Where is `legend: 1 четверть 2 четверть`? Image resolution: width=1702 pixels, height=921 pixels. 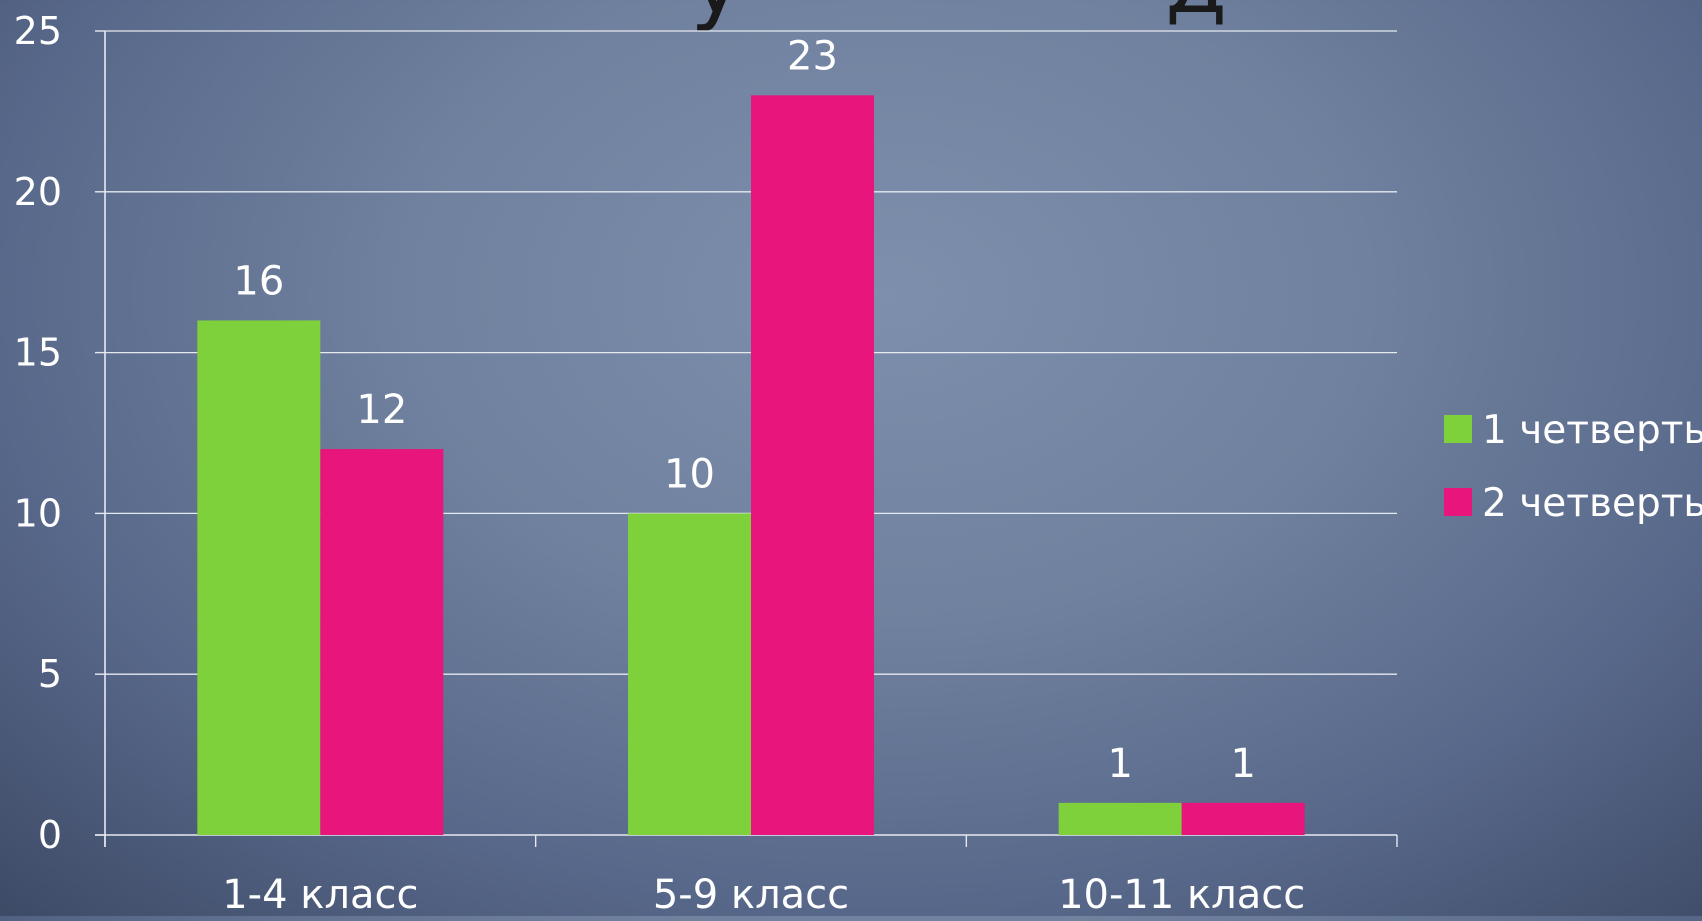 legend: 1 четверть 2 четверть is located at coordinates (1573, 467).